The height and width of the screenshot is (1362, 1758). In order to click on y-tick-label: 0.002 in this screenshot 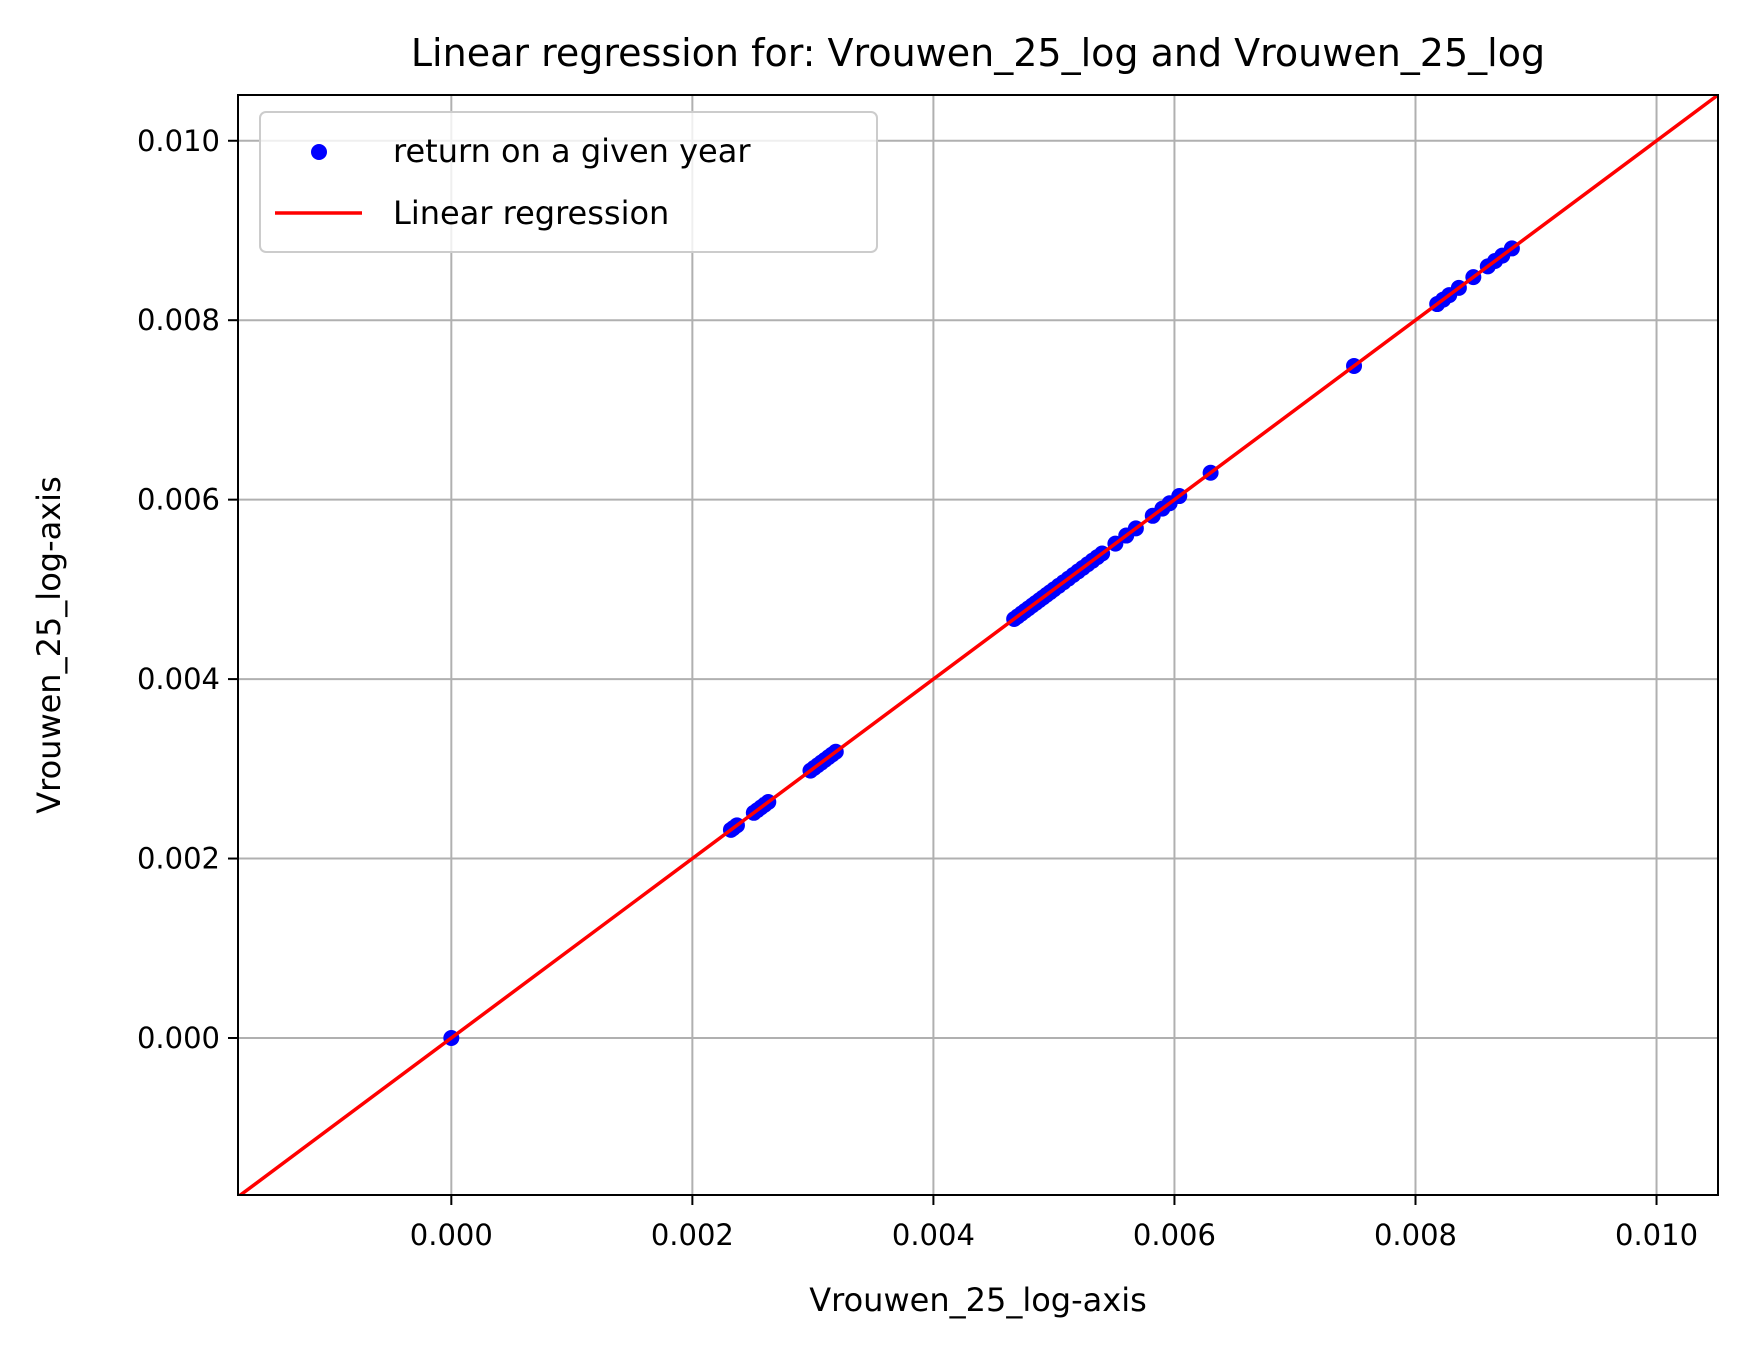, I will do `click(178, 859)`.